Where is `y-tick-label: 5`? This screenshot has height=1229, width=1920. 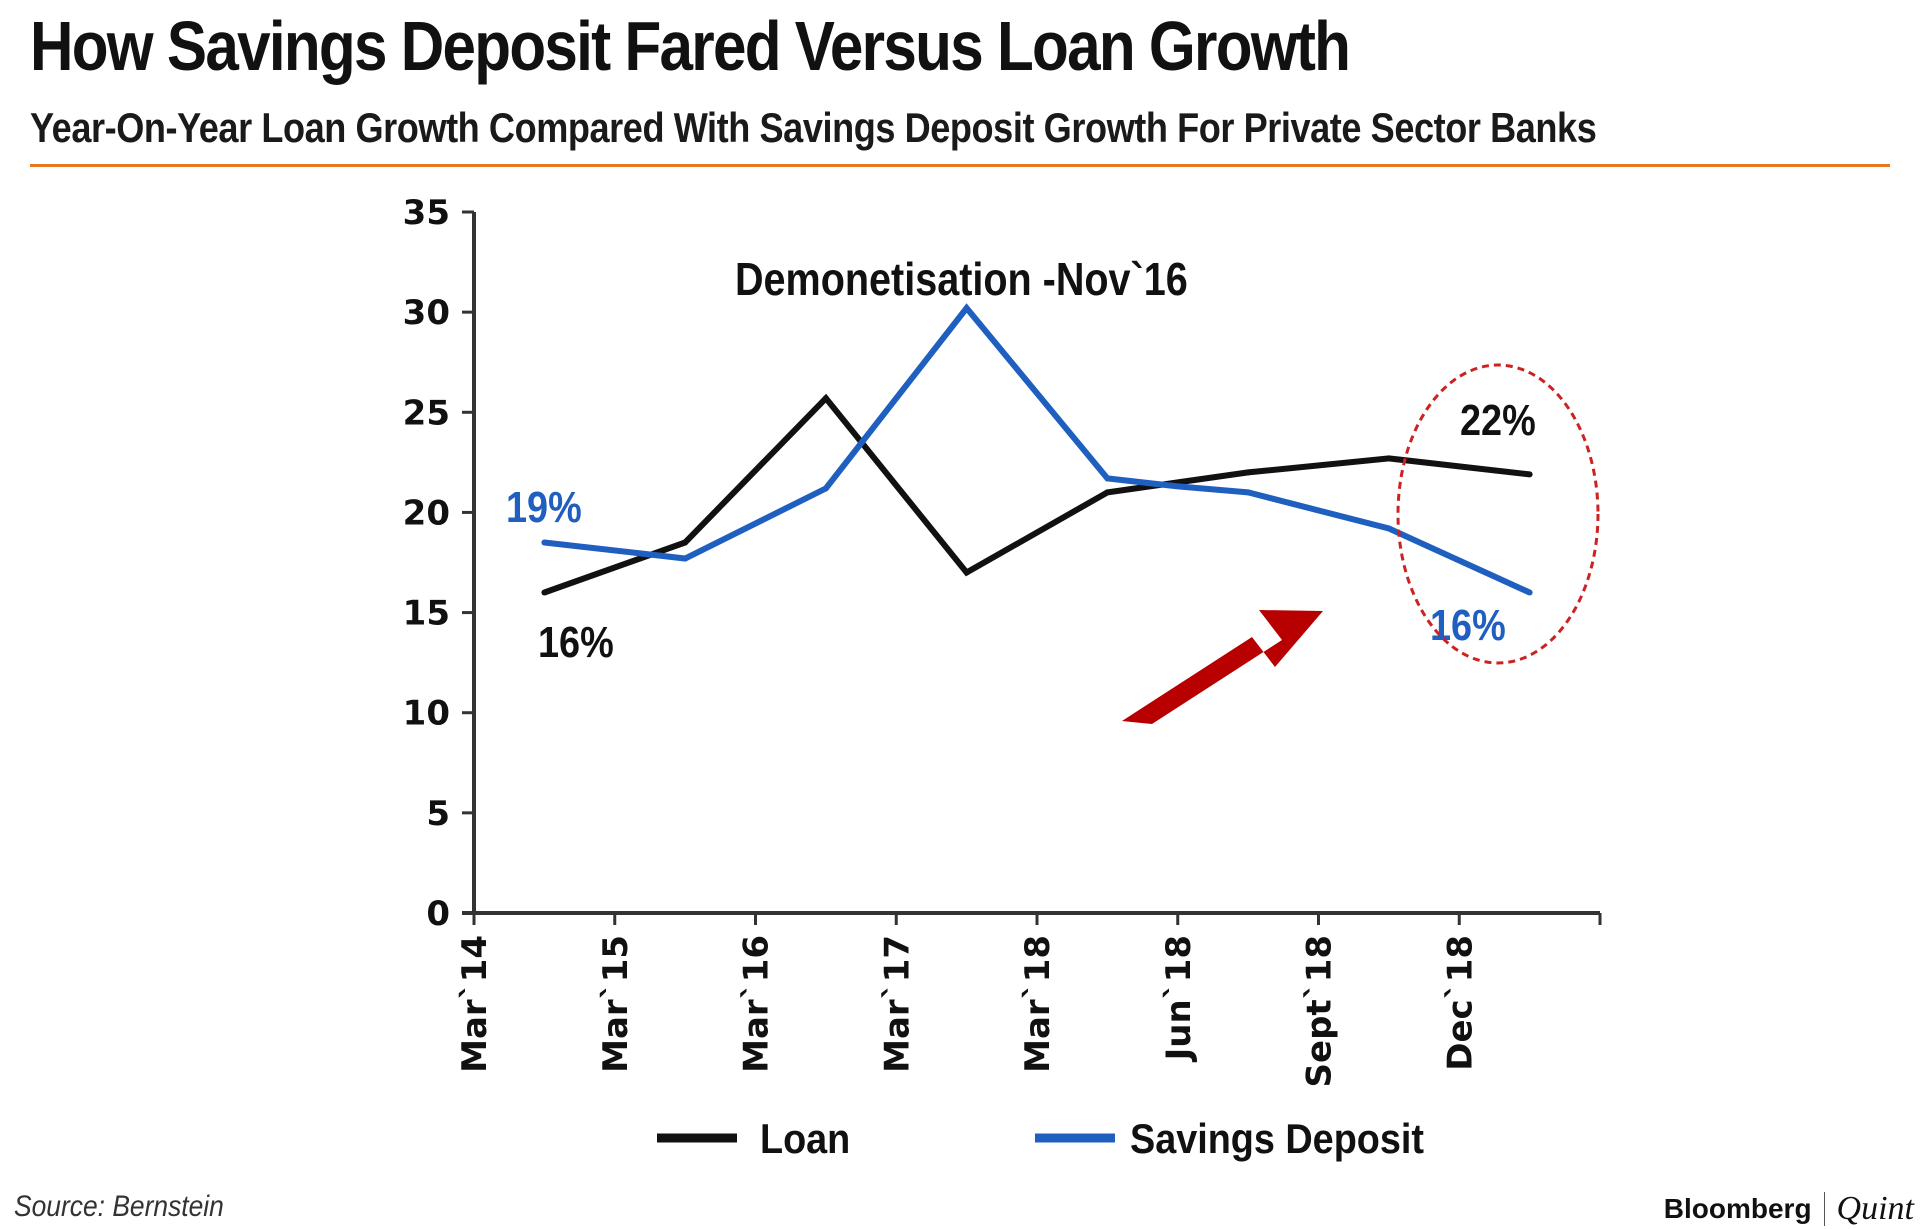
y-tick-label: 5 is located at coordinates (438, 814).